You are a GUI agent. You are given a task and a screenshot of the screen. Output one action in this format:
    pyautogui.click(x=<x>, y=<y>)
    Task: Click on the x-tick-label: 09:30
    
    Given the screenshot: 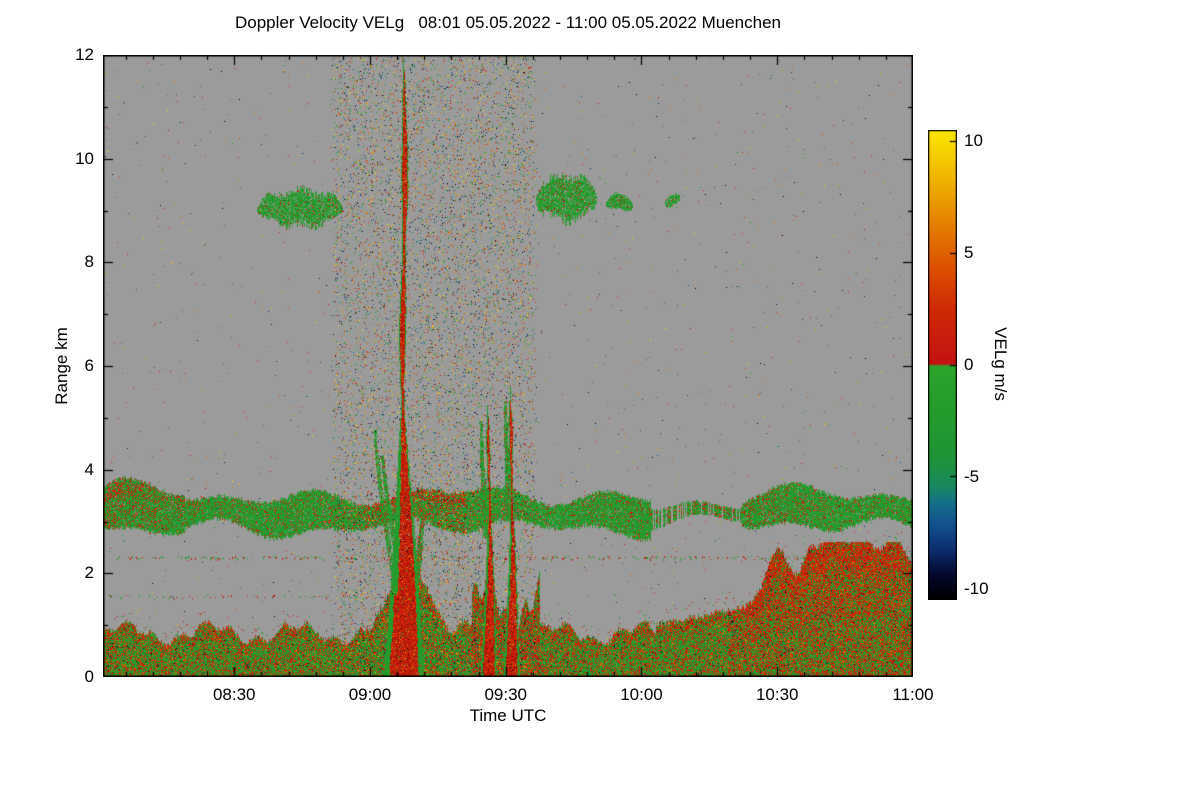 What is the action you would take?
    pyautogui.click(x=505, y=694)
    